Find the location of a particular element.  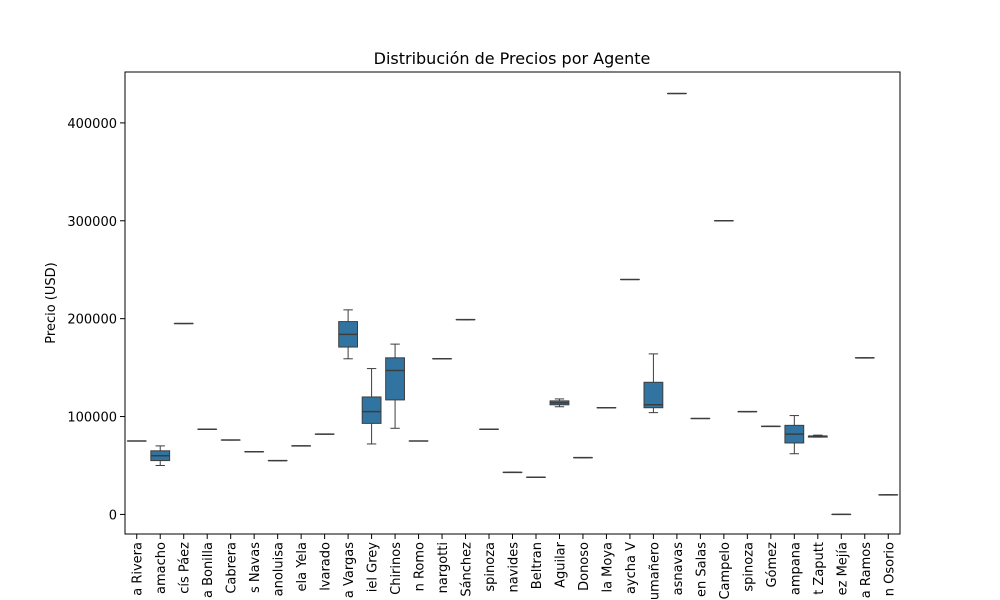

x-tick-label: Aguilar is located at coordinates (560, 564).